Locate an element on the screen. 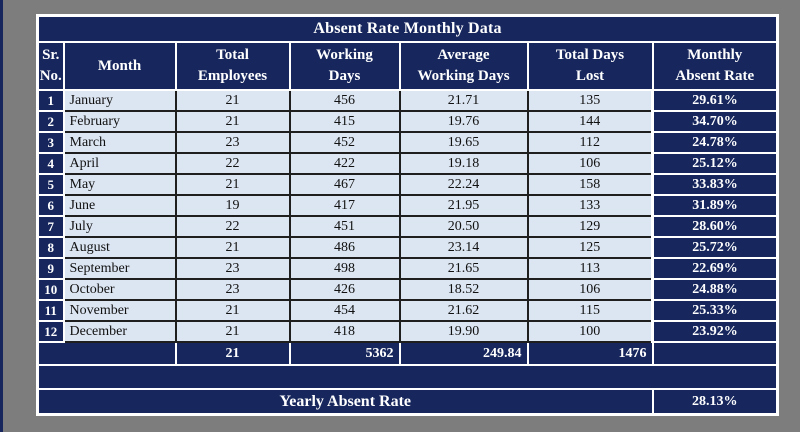  monthly-absent-rate-cell: 31.89% is located at coordinates (714, 205).